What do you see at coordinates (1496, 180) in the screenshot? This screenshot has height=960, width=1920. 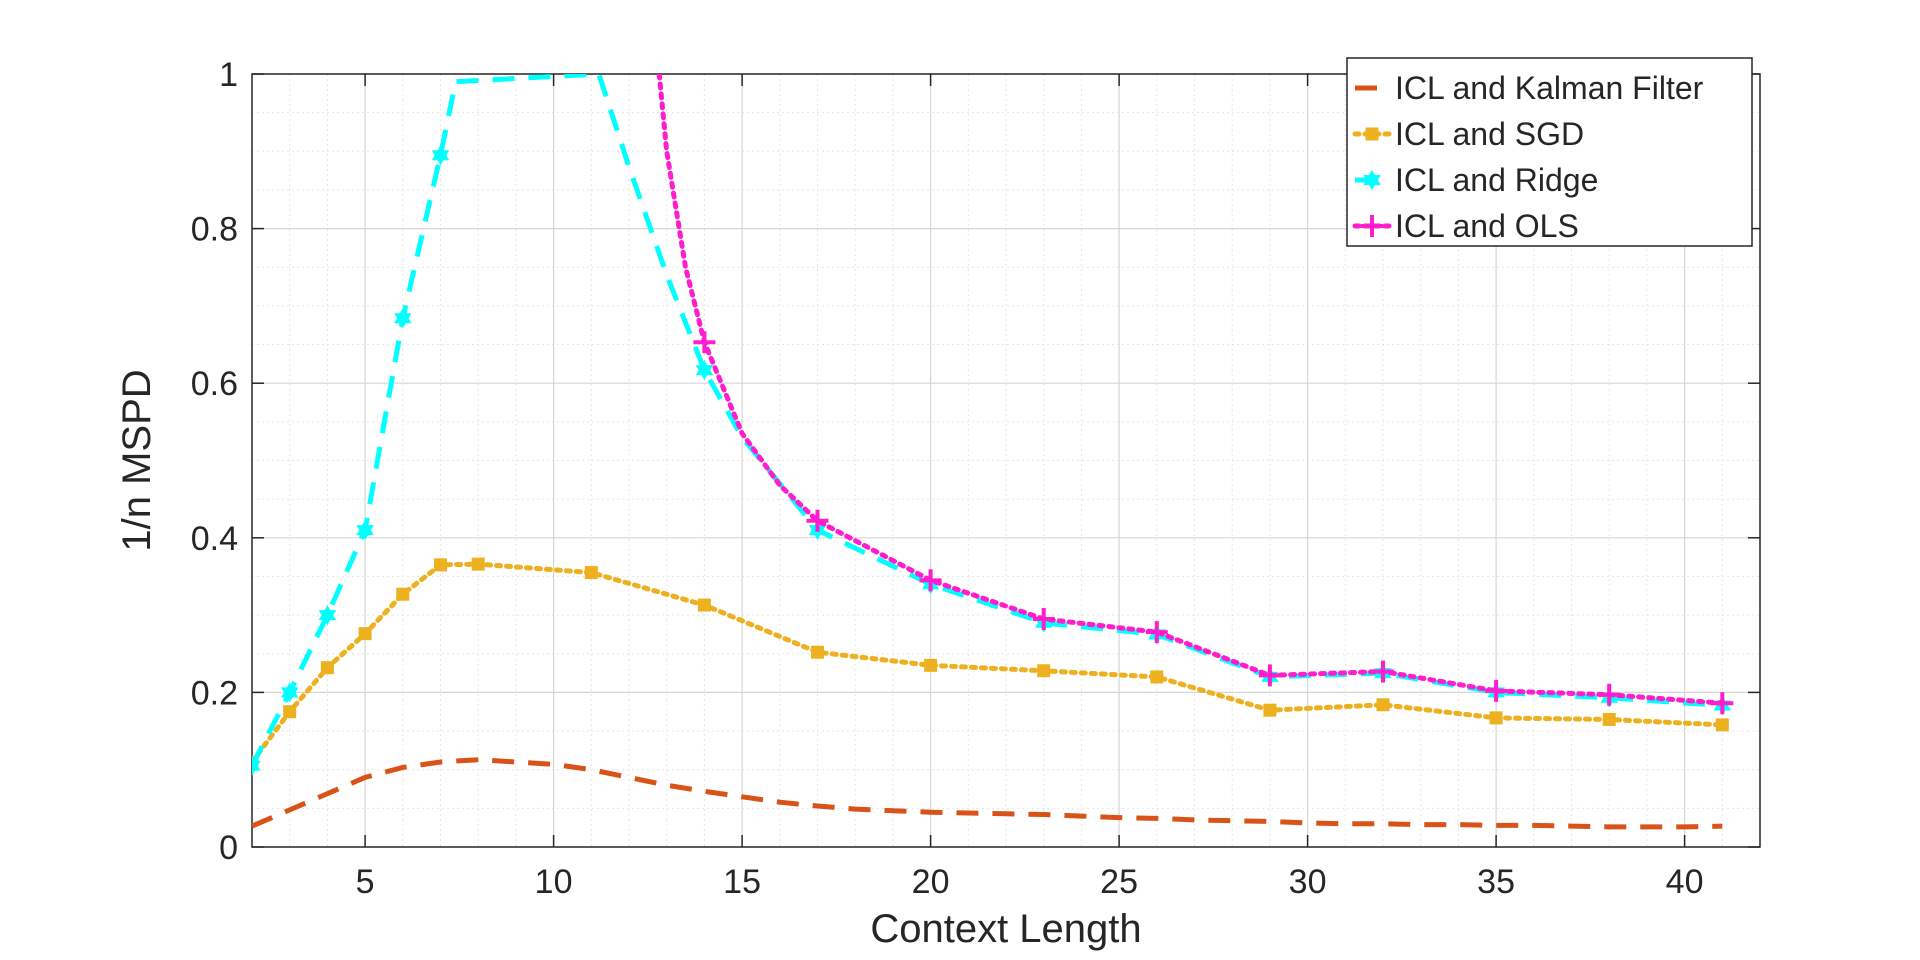 I see `legend-label: ICL and Ridge` at bounding box center [1496, 180].